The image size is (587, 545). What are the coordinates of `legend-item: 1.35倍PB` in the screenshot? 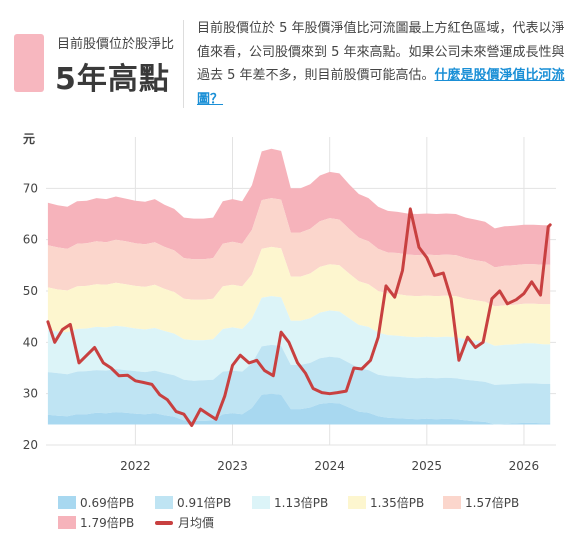 It's located at (386, 502).